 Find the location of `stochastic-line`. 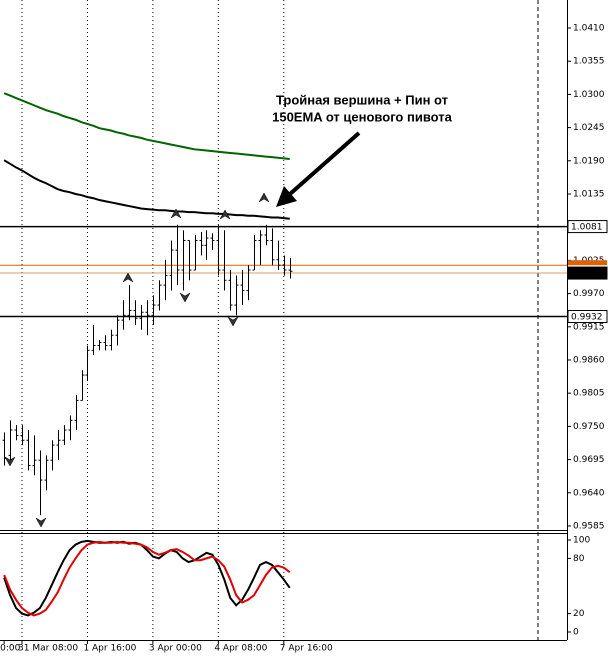

stochastic-line is located at coordinates (147, 578).